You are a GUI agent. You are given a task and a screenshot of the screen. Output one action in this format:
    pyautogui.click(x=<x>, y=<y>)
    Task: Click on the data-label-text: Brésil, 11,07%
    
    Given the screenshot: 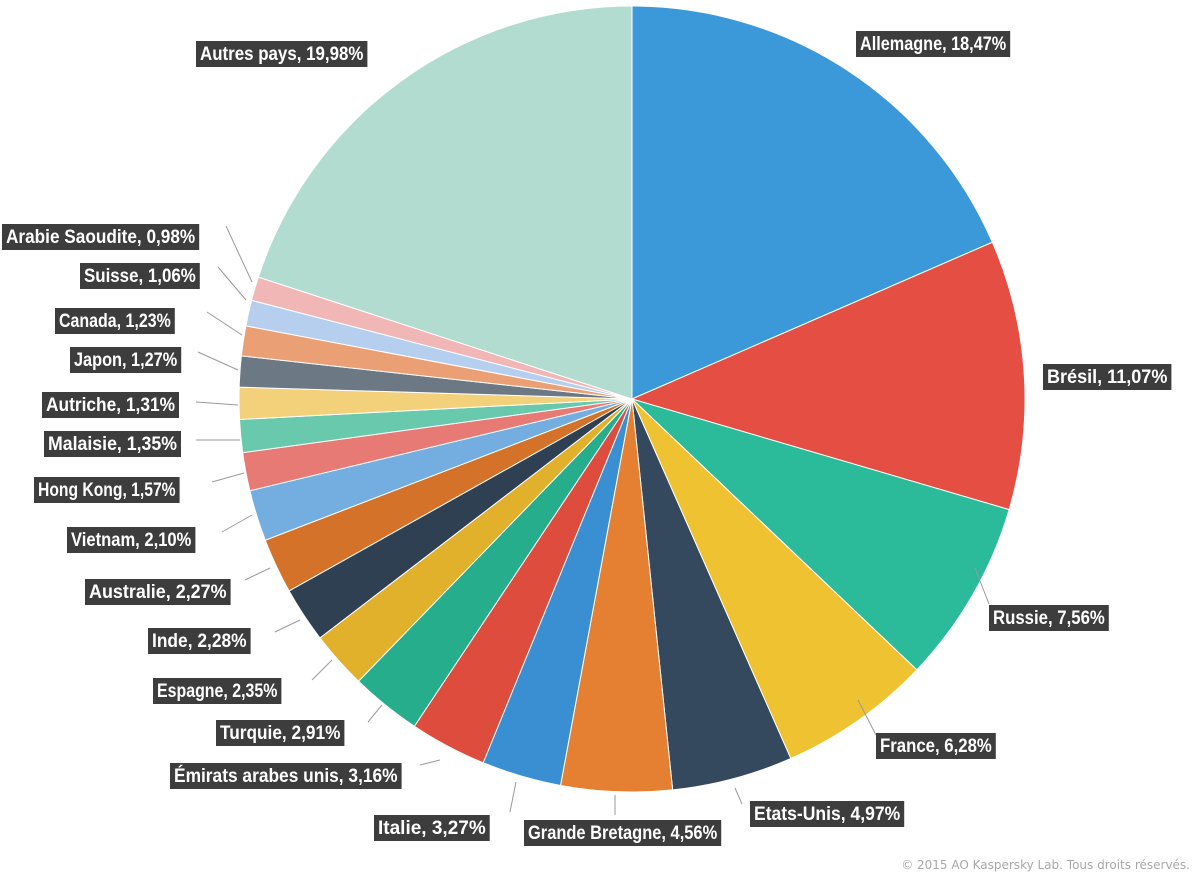 What is the action you would take?
    pyautogui.click(x=1107, y=377)
    